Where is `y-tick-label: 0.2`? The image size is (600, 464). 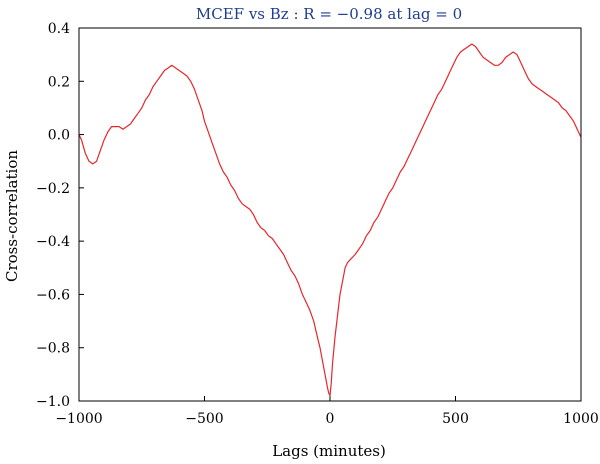 y-tick-label: 0.2 is located at coordinates (59, 82).